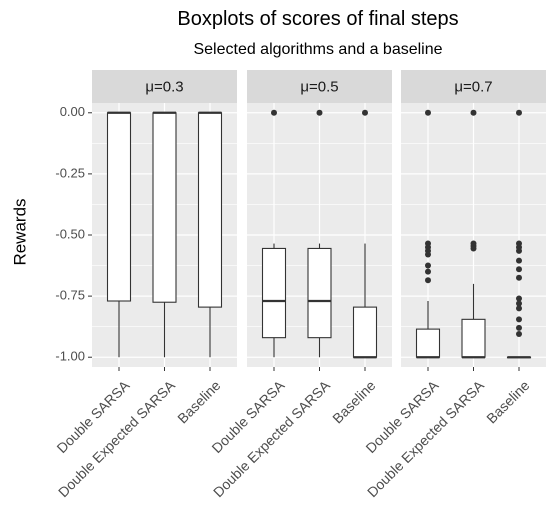 The width and height of the screenshot is (550, 524). What do you see at coordinates (70, 233) in the screenshot?
I see `y-tick-label: -0.50` at bounding box center [70, 233].